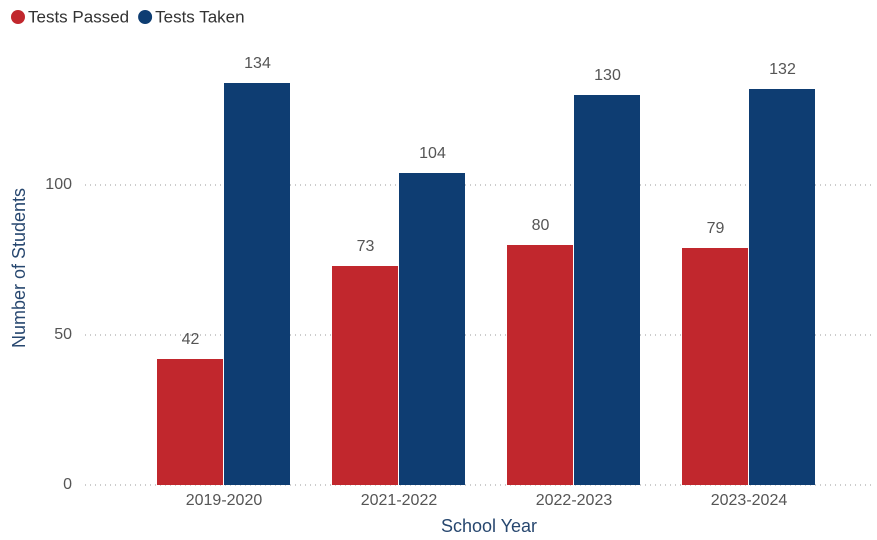 The width and height of the screenshot is (877, 540). I want to click on data-label: 42, so click(191, 339).